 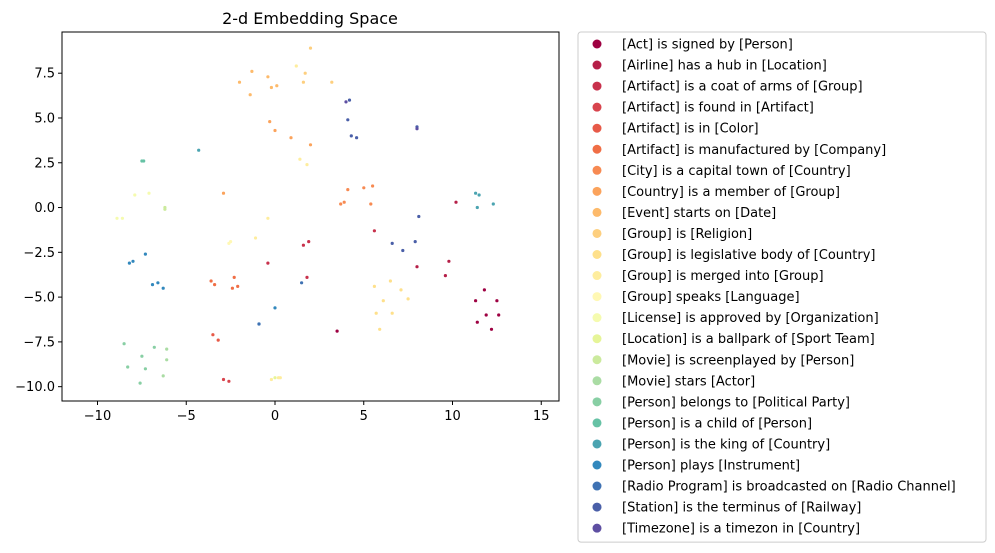 I want to click on y-tick-label: −10.0, so click(x=35, y=387).